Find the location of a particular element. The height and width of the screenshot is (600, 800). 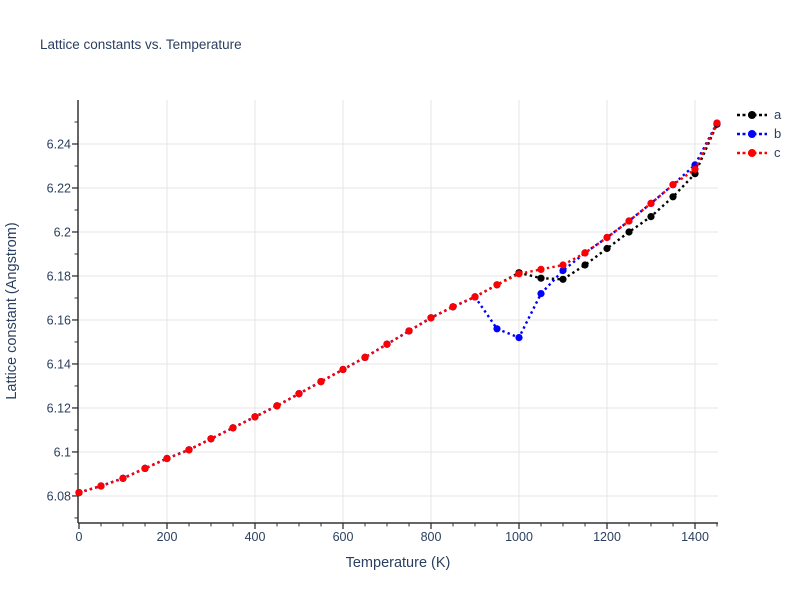

svg-text: 600 is located at coordinates (343, 537).